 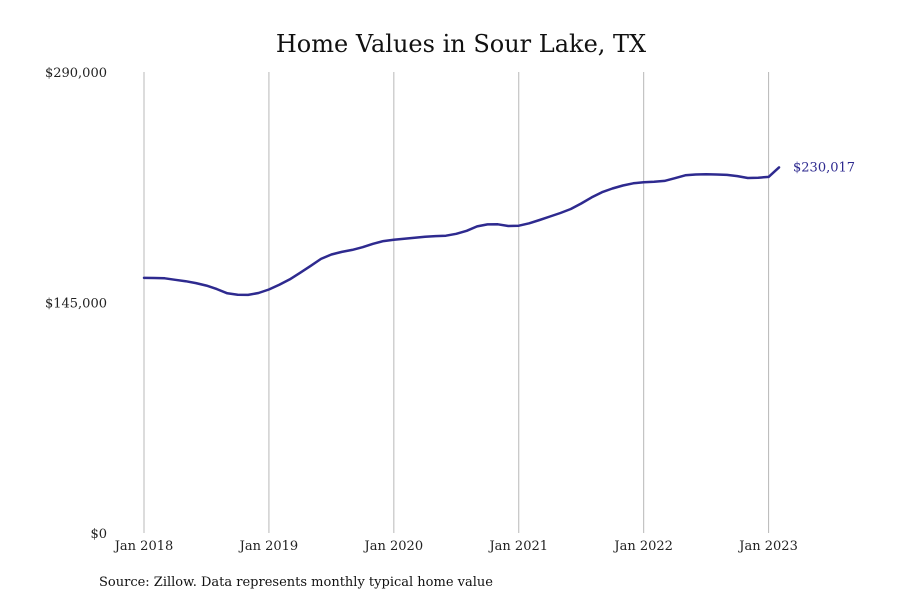 What do you see at coordinates (143, 546) in the screenshot?
I see `x-tick-label: Jan 2018` at bounding box center [143, 546].